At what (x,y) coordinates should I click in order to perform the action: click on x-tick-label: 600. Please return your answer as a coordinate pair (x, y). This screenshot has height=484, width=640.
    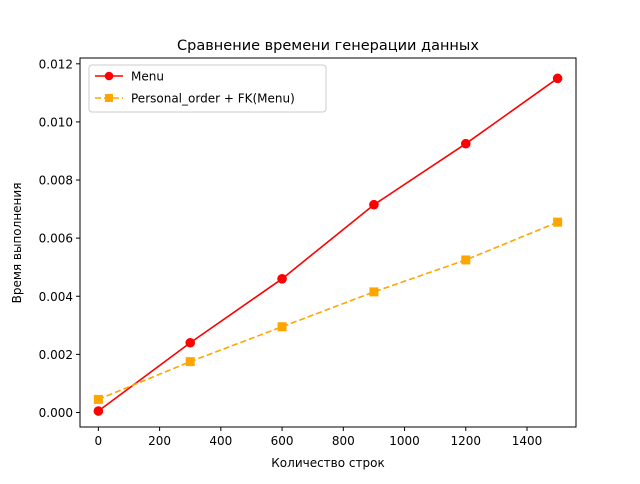
    Looking at the image, I should click on (282, 441).